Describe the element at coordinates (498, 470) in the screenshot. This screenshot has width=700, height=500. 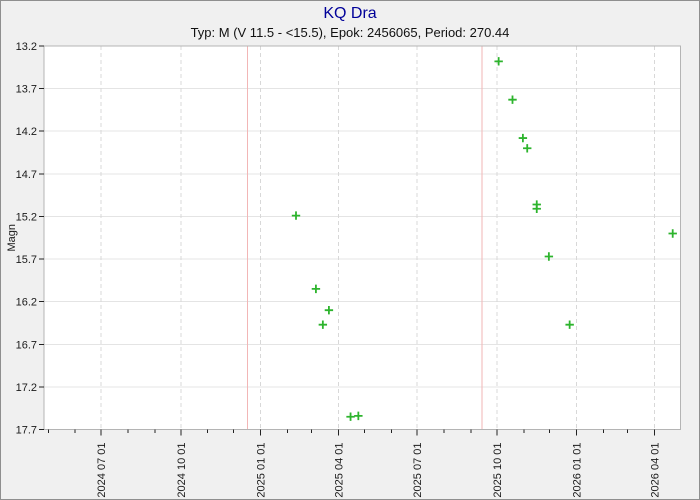
I see `x-tick-label: 2025 10 01` at that location.